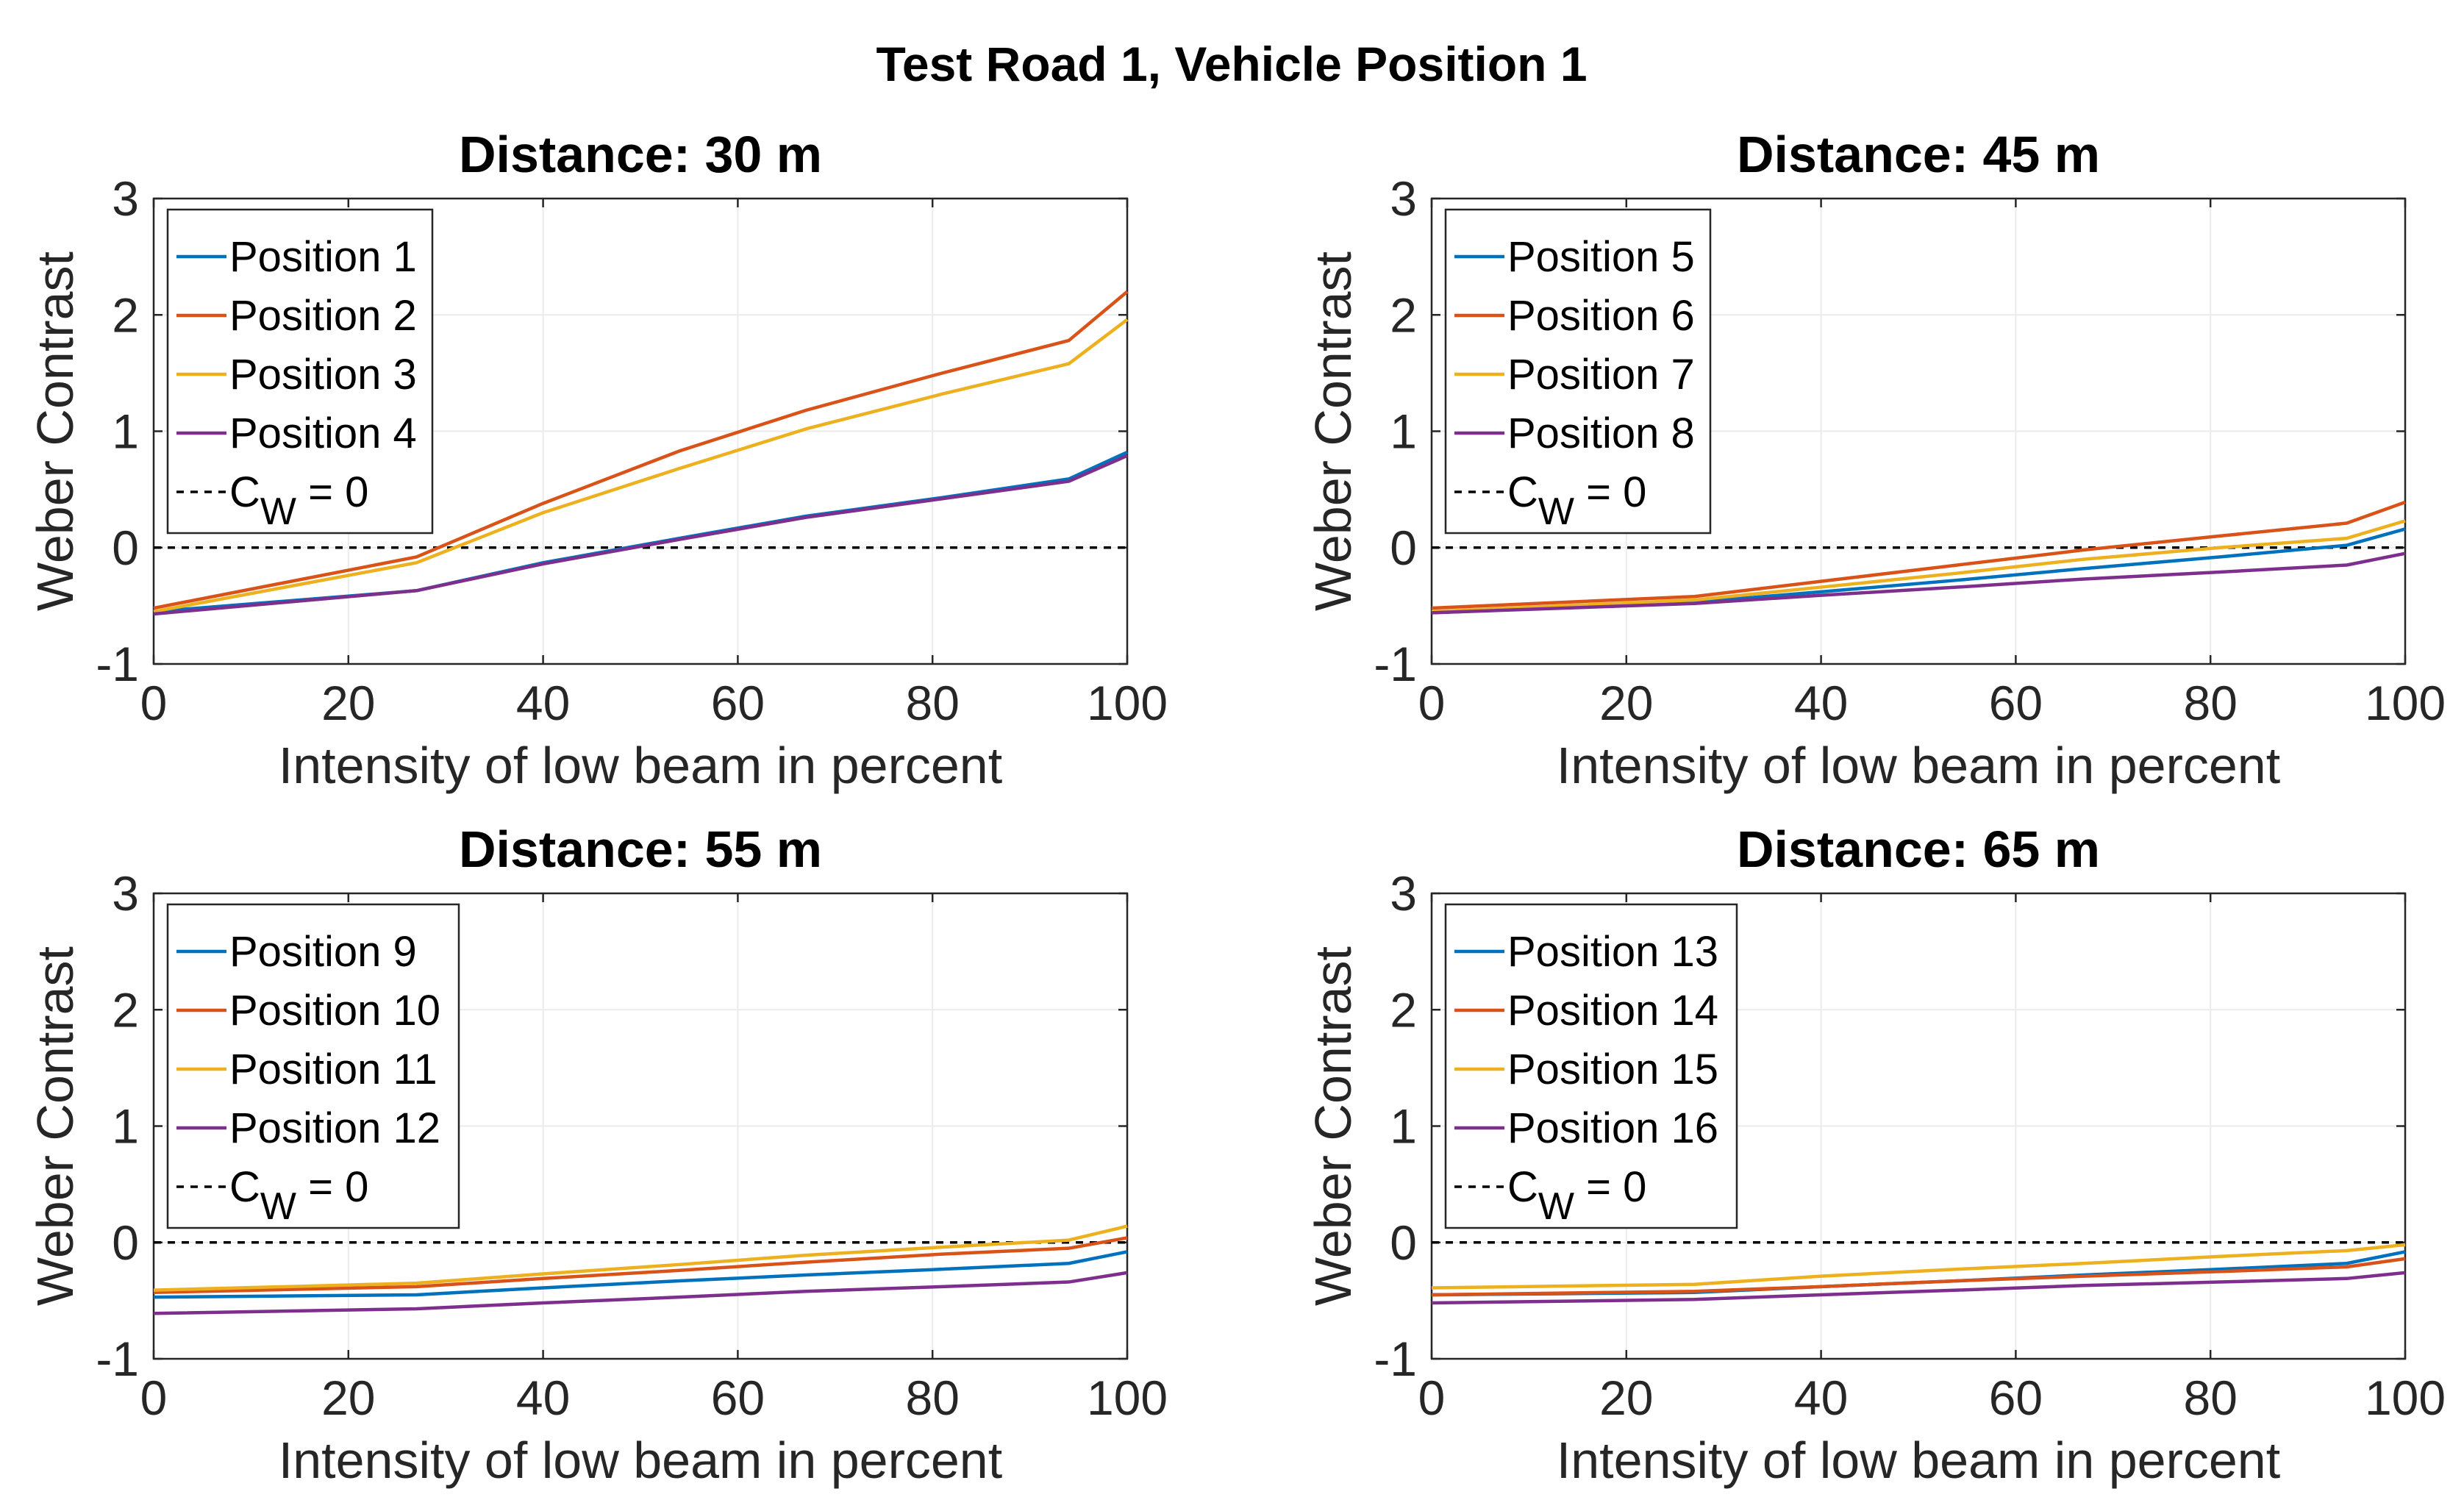 This screenshot has width=2464, height=1511. What do you see at coordinates (333, 1069) in the screenshot?
I see `legend-label: Position 11` at bounding box center [333, 1069].